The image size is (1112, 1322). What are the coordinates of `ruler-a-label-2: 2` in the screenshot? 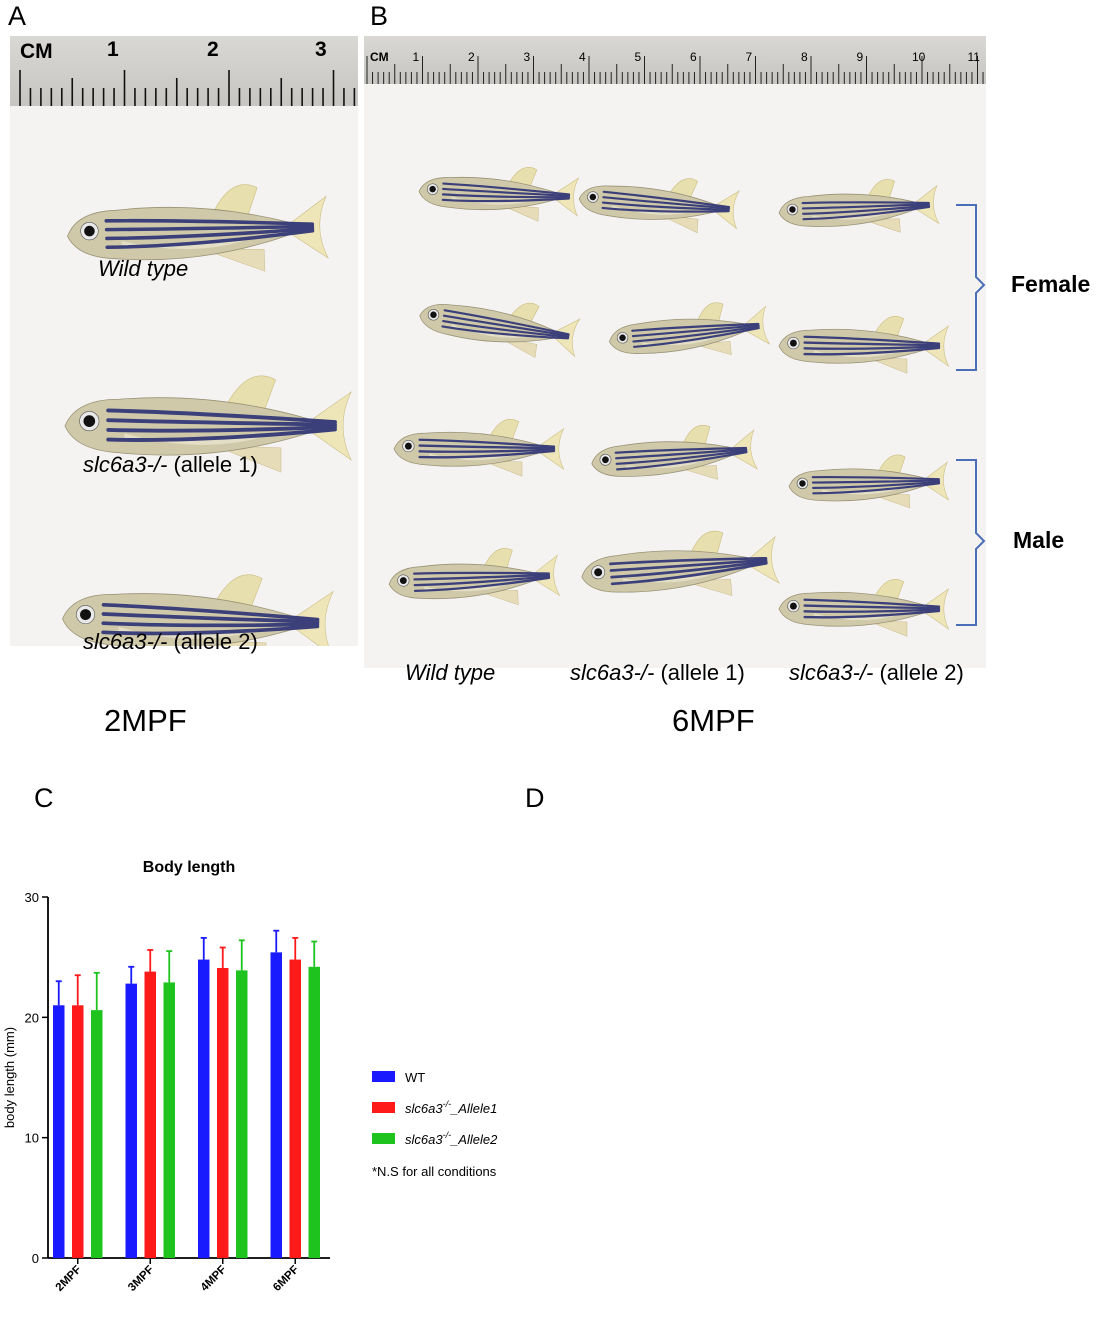 It's located at (213, 49).